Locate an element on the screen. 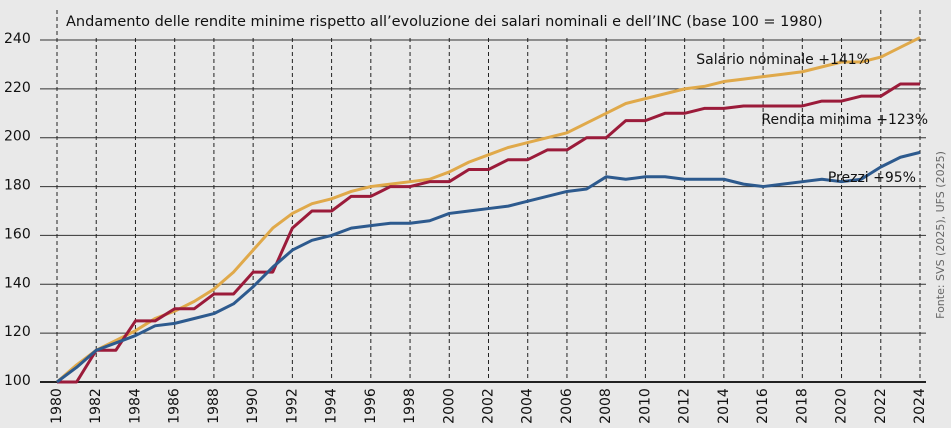 The height and width of the screenshot is (428, 951). y-tick-label: 200 is located at coordinates (17, 137).